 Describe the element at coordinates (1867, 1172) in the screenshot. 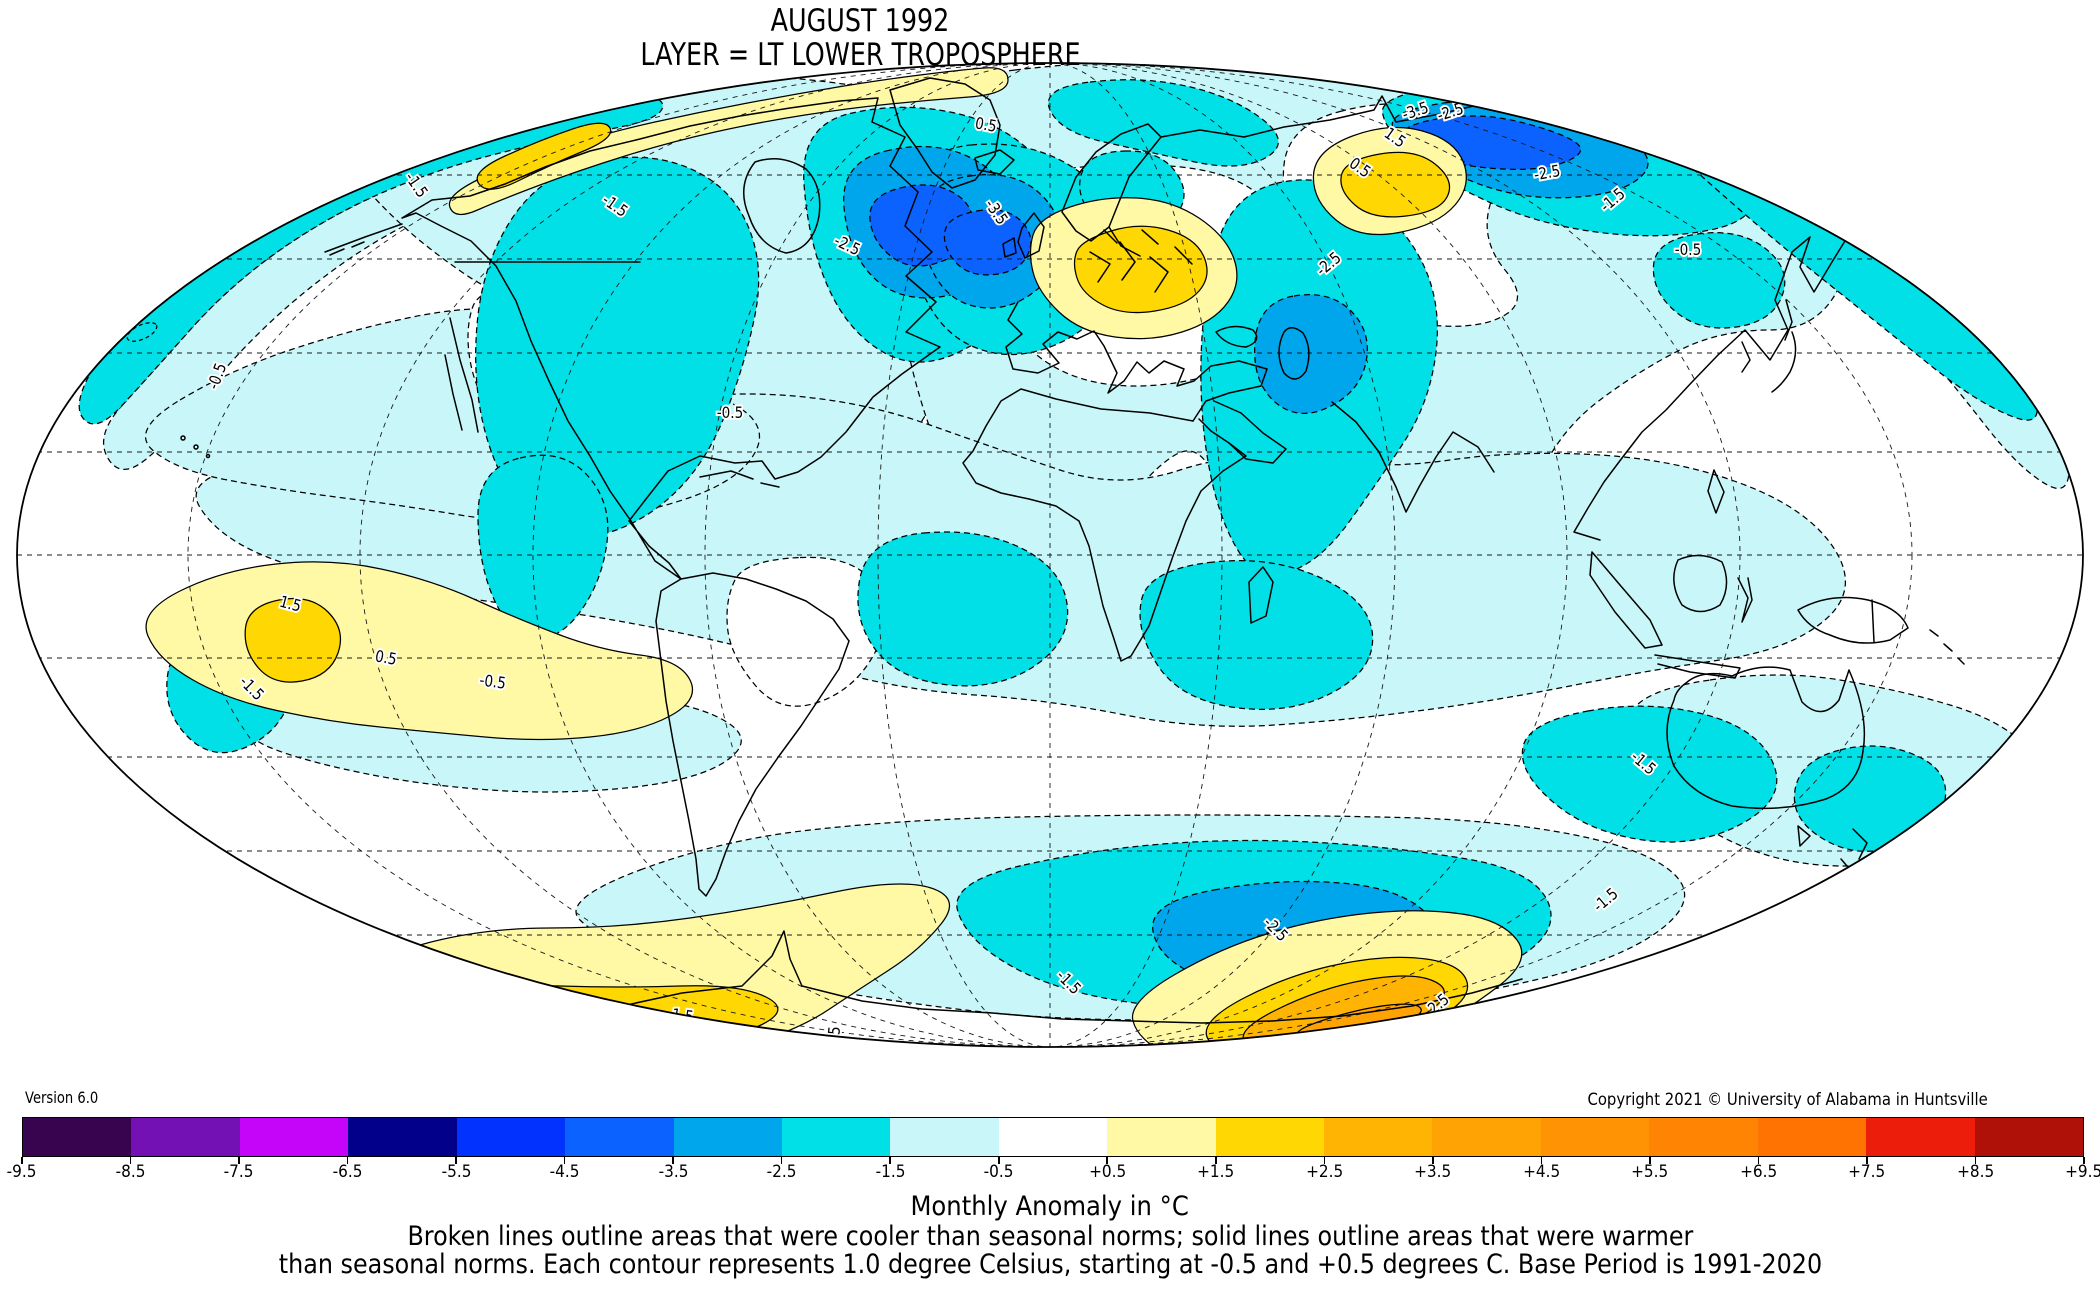

I see `colorbar-tick-label: +7.5` at that location.